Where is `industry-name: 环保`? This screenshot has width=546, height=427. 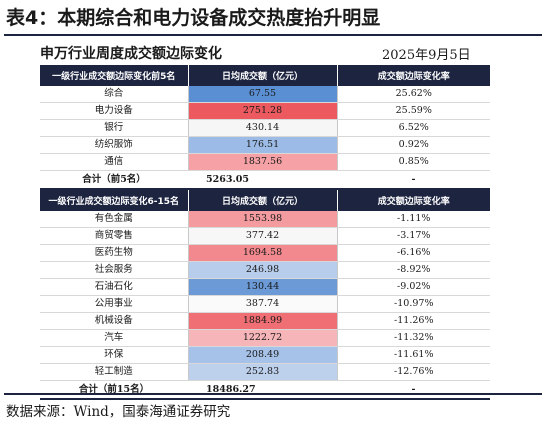
industry-name: 环保 is located at coordinates (114, 355).